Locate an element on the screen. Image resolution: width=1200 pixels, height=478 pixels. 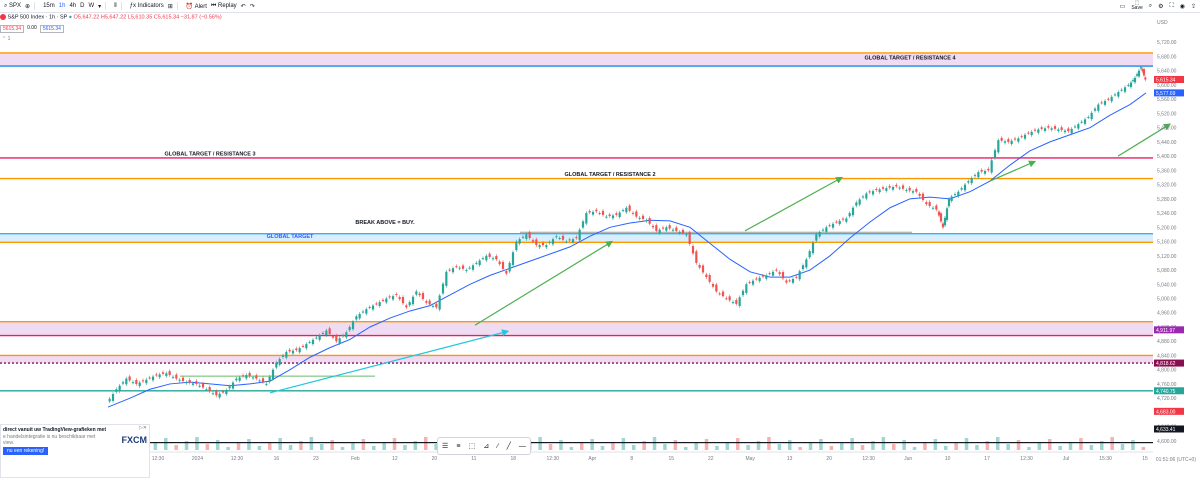
replay-button: ⏮ Replay is located at coordinates (223, 5).